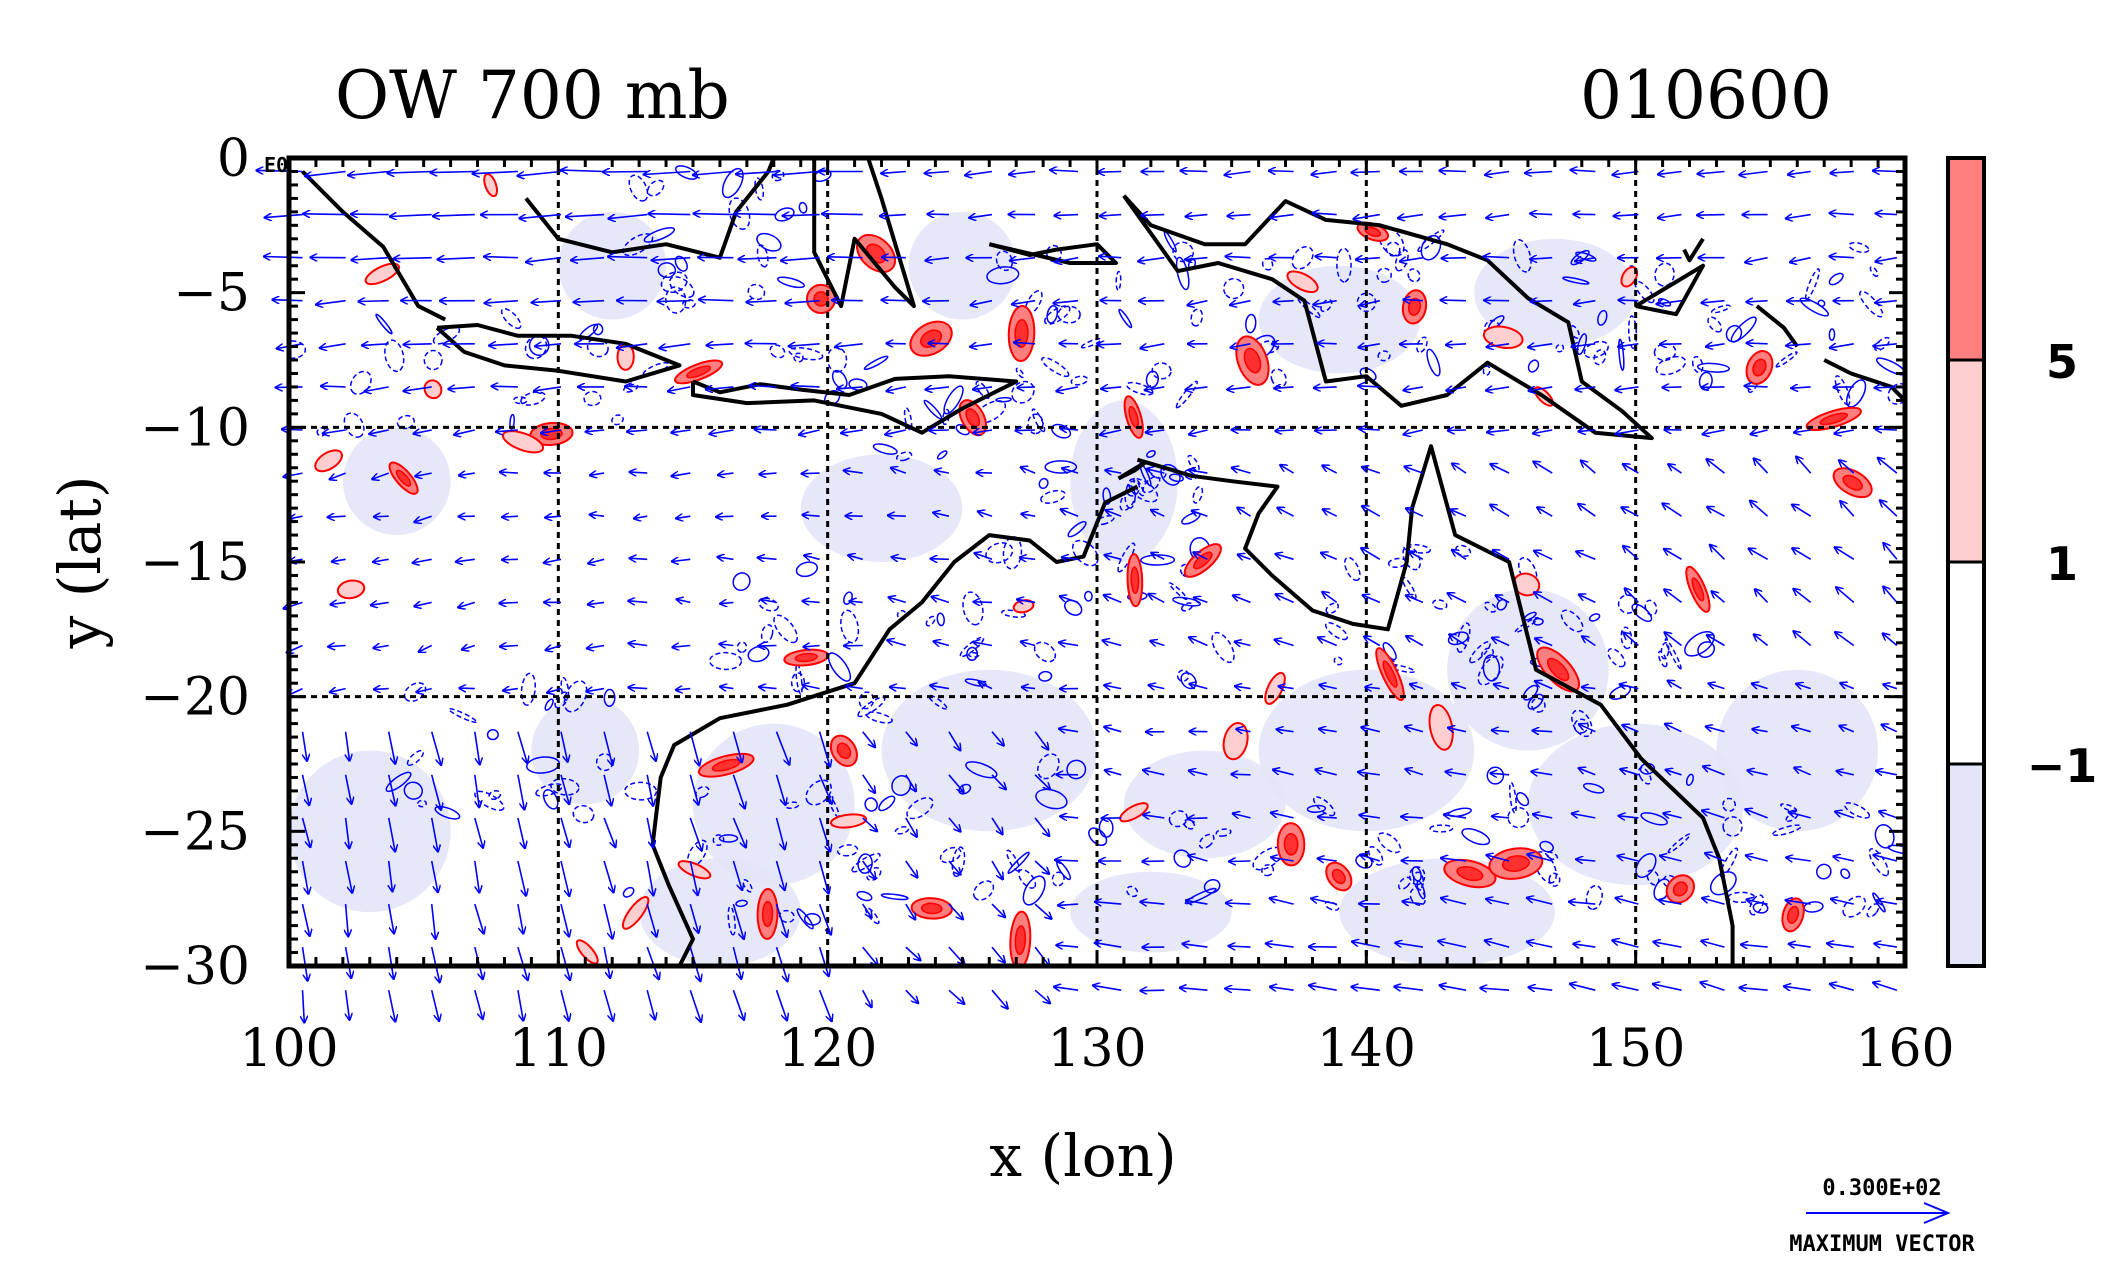 The width and height of the screenshot is (2111, 1263). Describe the element at coordinates (558, 353) in the screenshot. I see `coastline` at that location.